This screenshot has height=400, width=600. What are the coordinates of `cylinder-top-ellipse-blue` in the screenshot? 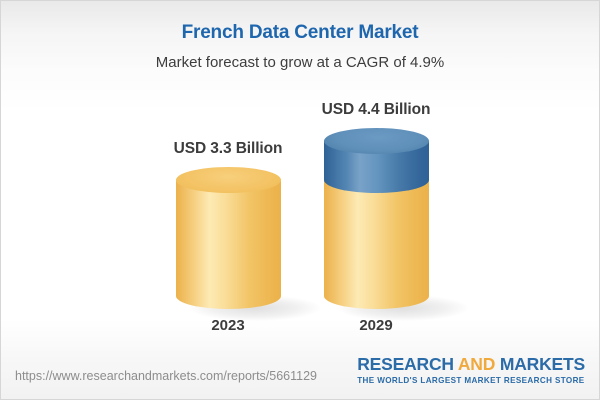 It's located at (376, 141).